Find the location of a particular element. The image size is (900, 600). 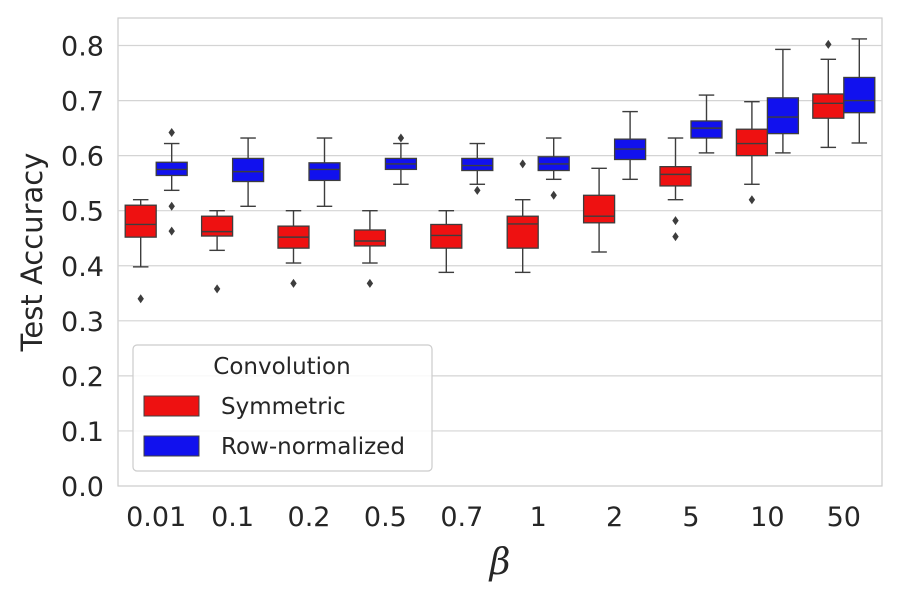

x-tick-label: 0.1 is located at coordinates (232, 517).